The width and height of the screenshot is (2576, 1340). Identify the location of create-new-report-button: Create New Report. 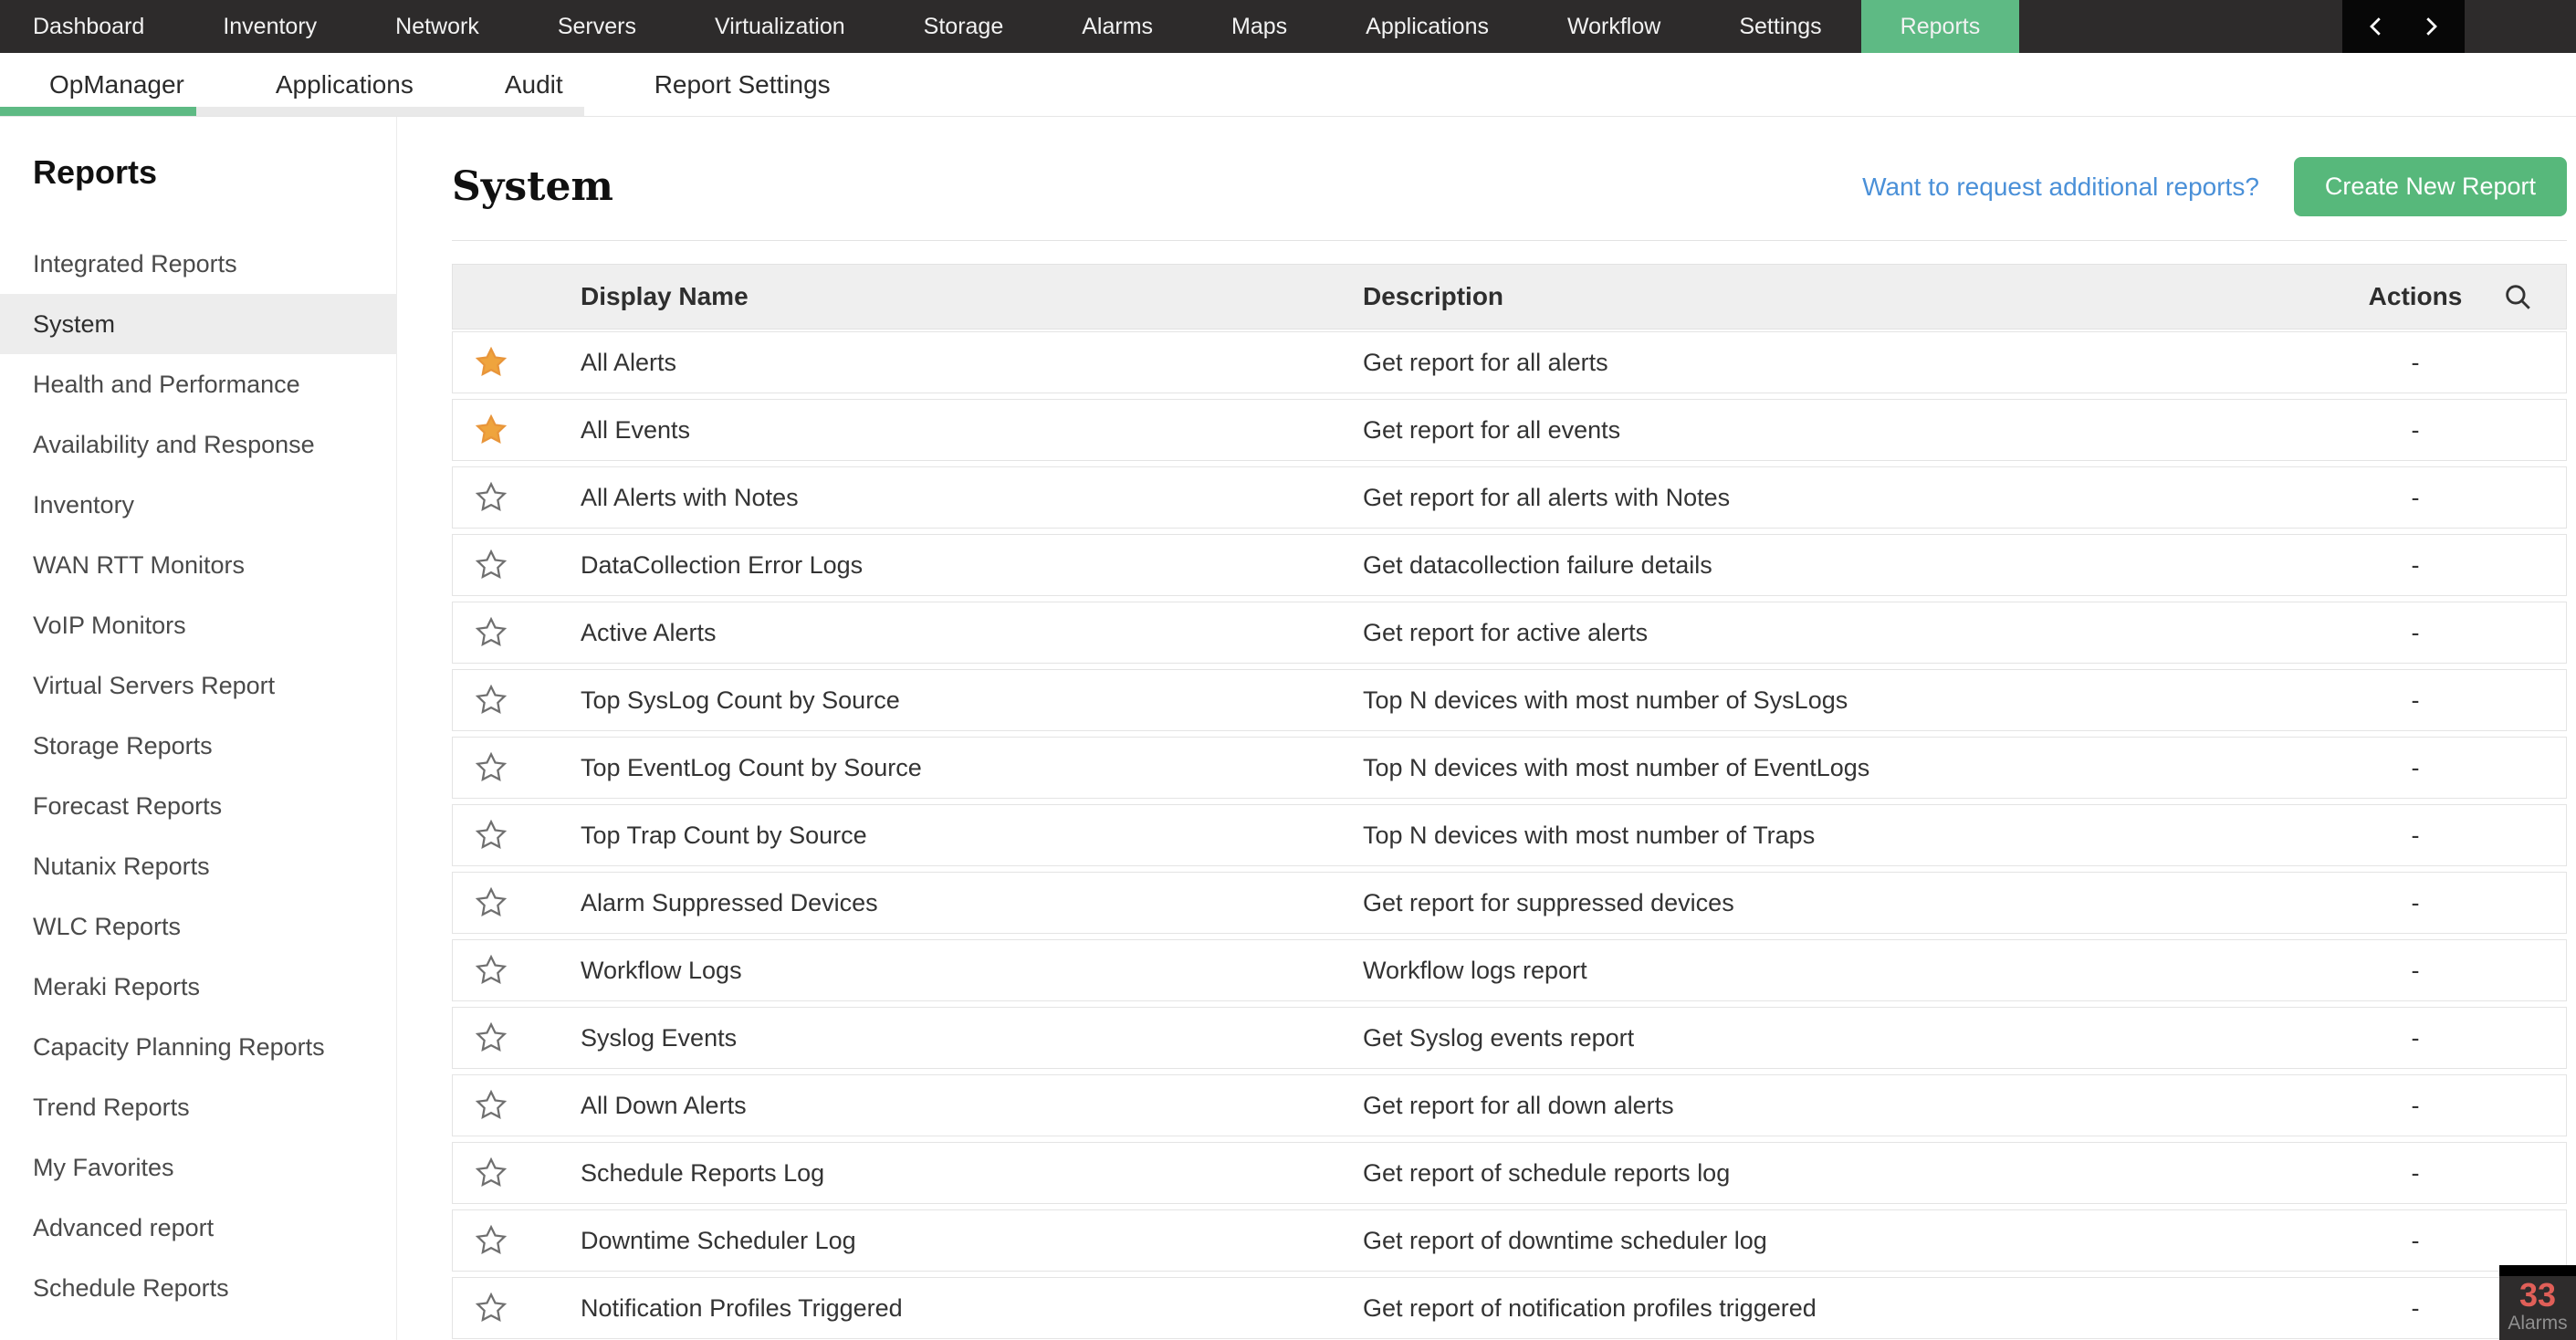
(2430, 187).